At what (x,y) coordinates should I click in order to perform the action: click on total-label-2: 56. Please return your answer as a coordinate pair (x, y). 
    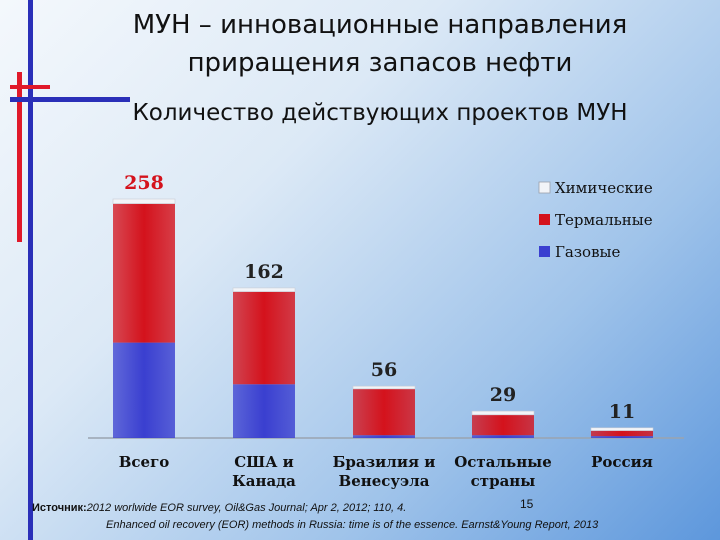
    Looking at the image, I should click on (384, 370).